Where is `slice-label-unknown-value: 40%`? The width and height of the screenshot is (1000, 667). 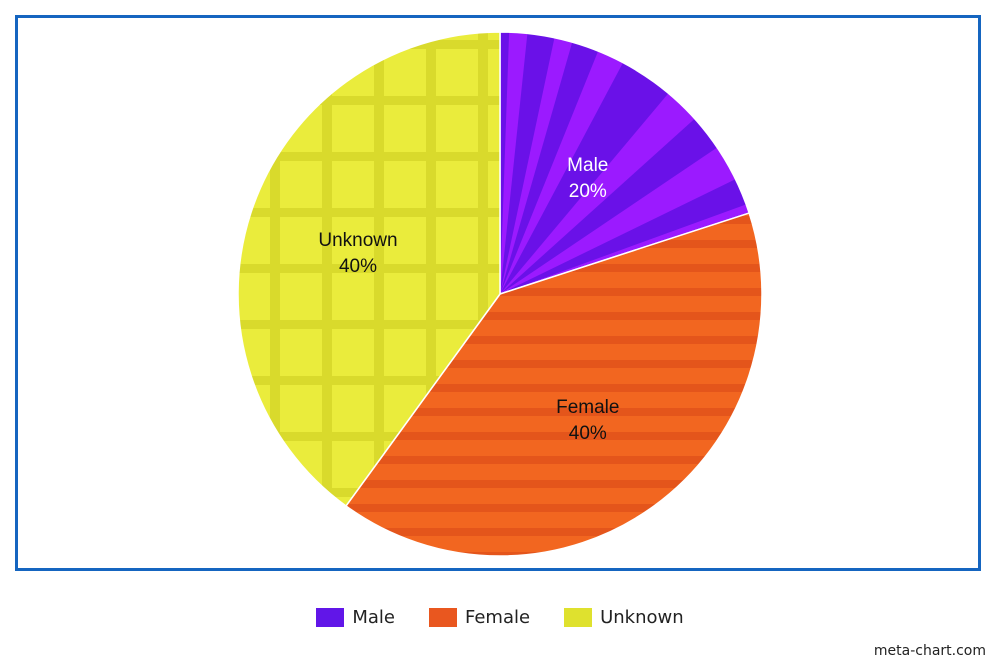 slice-label-unknown-value: 40% is located at coordinates (358, 266).